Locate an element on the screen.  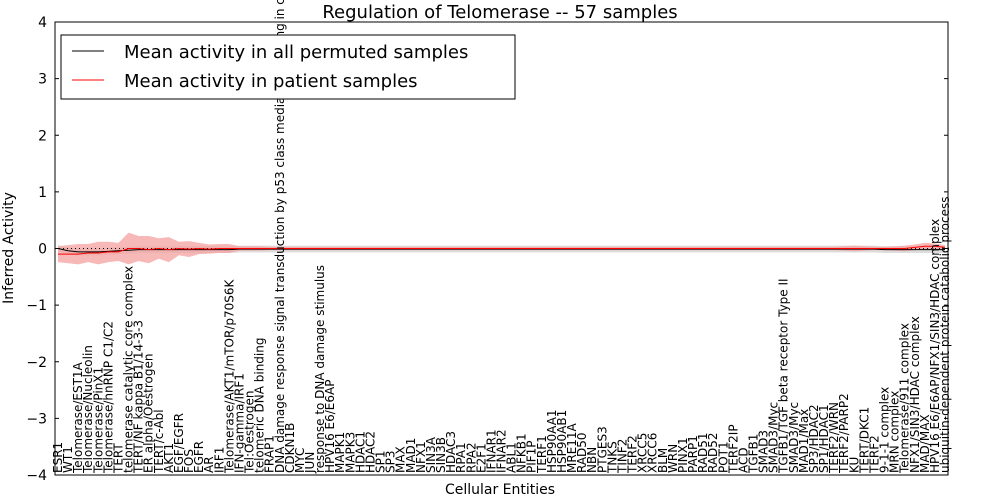
y-axis-label: Inferred Activity is located at coordinates (9, 248).